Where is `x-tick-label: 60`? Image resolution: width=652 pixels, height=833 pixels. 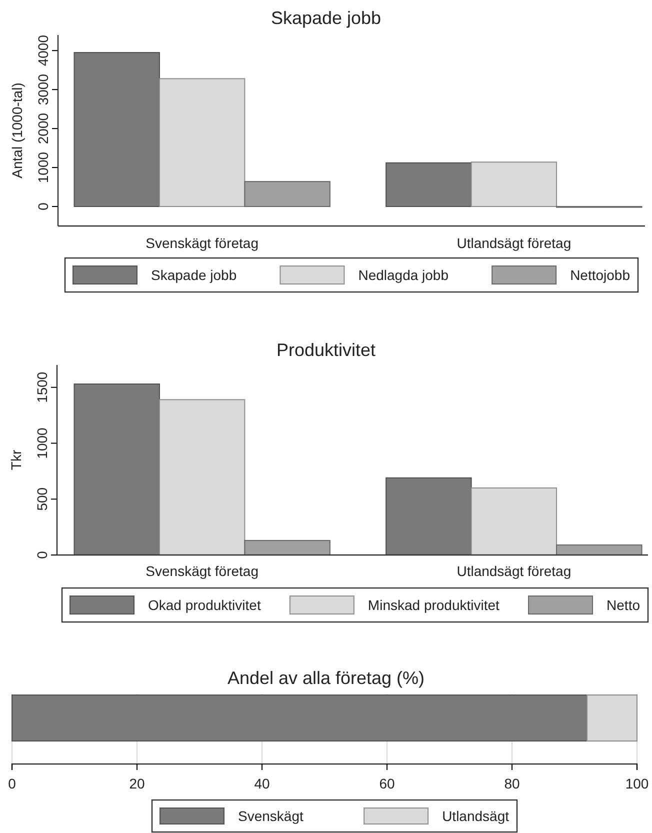
x-tick-label: 60 is located at coordinates (387, 783).